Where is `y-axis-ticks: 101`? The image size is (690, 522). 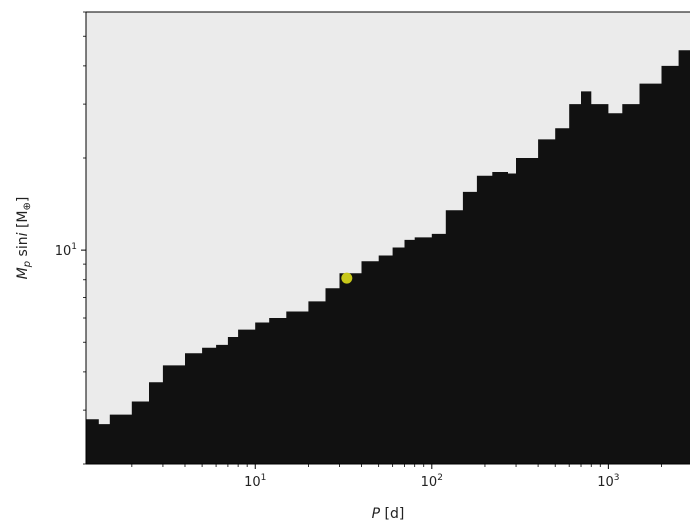
y-axis-ticks: 101 is located at coordinates (70, 250).